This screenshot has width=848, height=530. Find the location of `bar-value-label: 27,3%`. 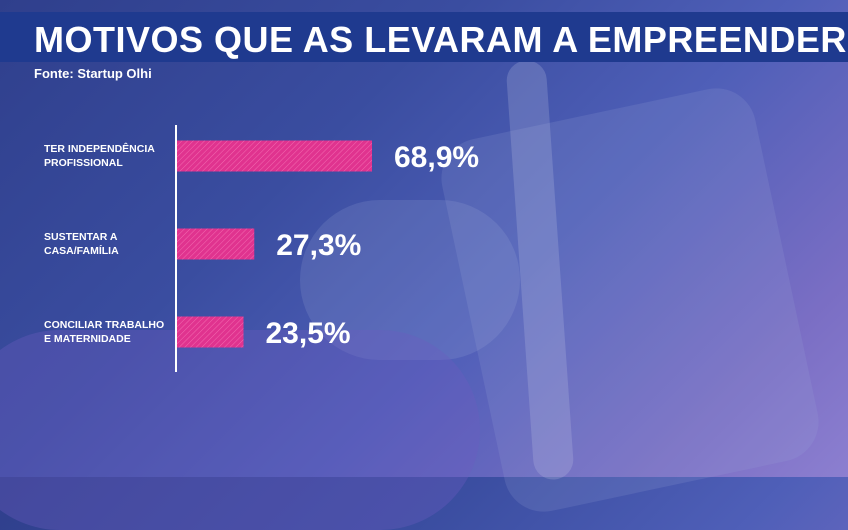

bar-value-label: 27,3% is located at coordinates (318, 245).